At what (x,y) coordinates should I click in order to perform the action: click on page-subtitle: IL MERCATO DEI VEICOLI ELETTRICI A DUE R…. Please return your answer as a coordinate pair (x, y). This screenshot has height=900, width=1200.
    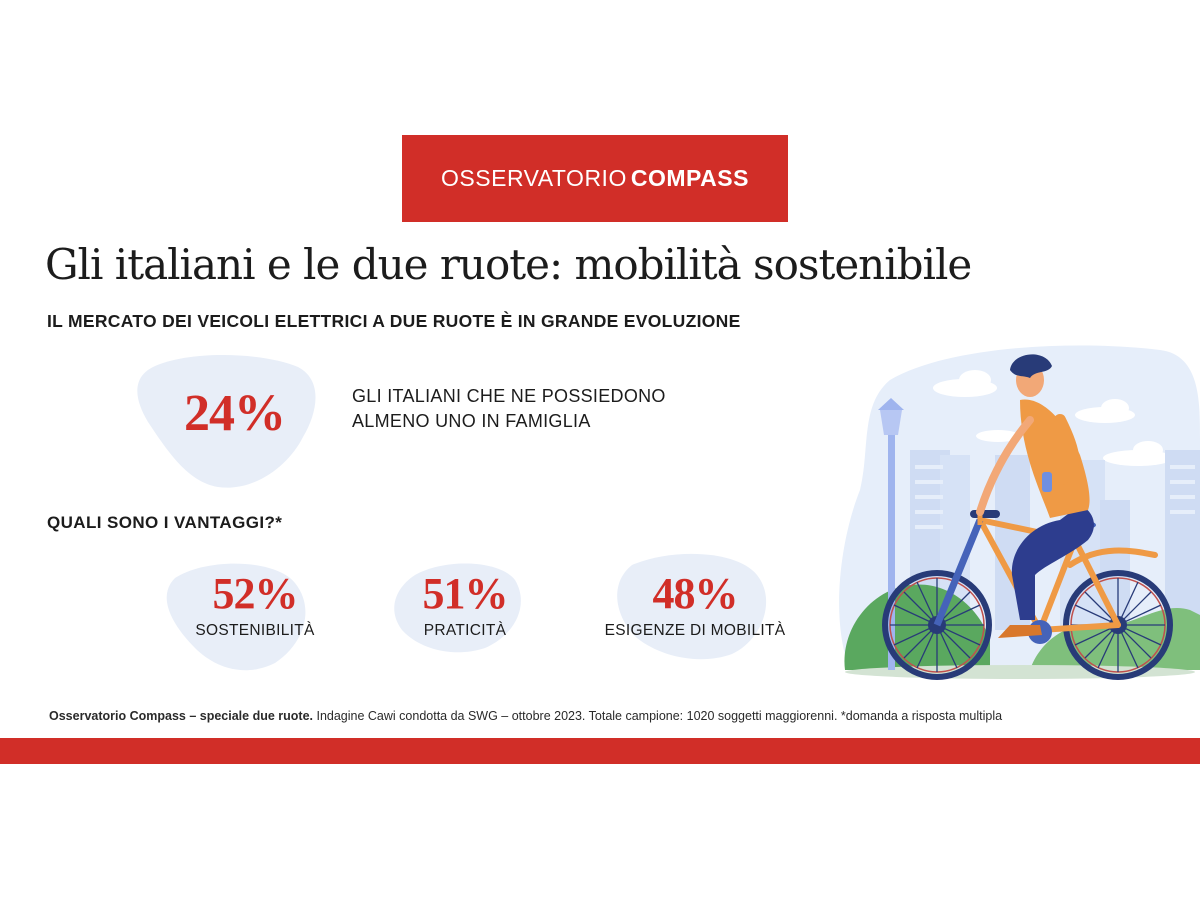
    Looking at the image, I should click on (394, 321).